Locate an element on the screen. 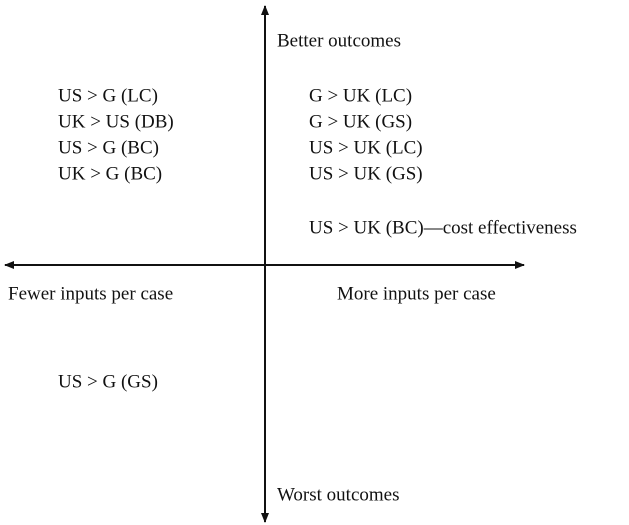  comparison: US > G (LC) is located at coordinates (108, 95).